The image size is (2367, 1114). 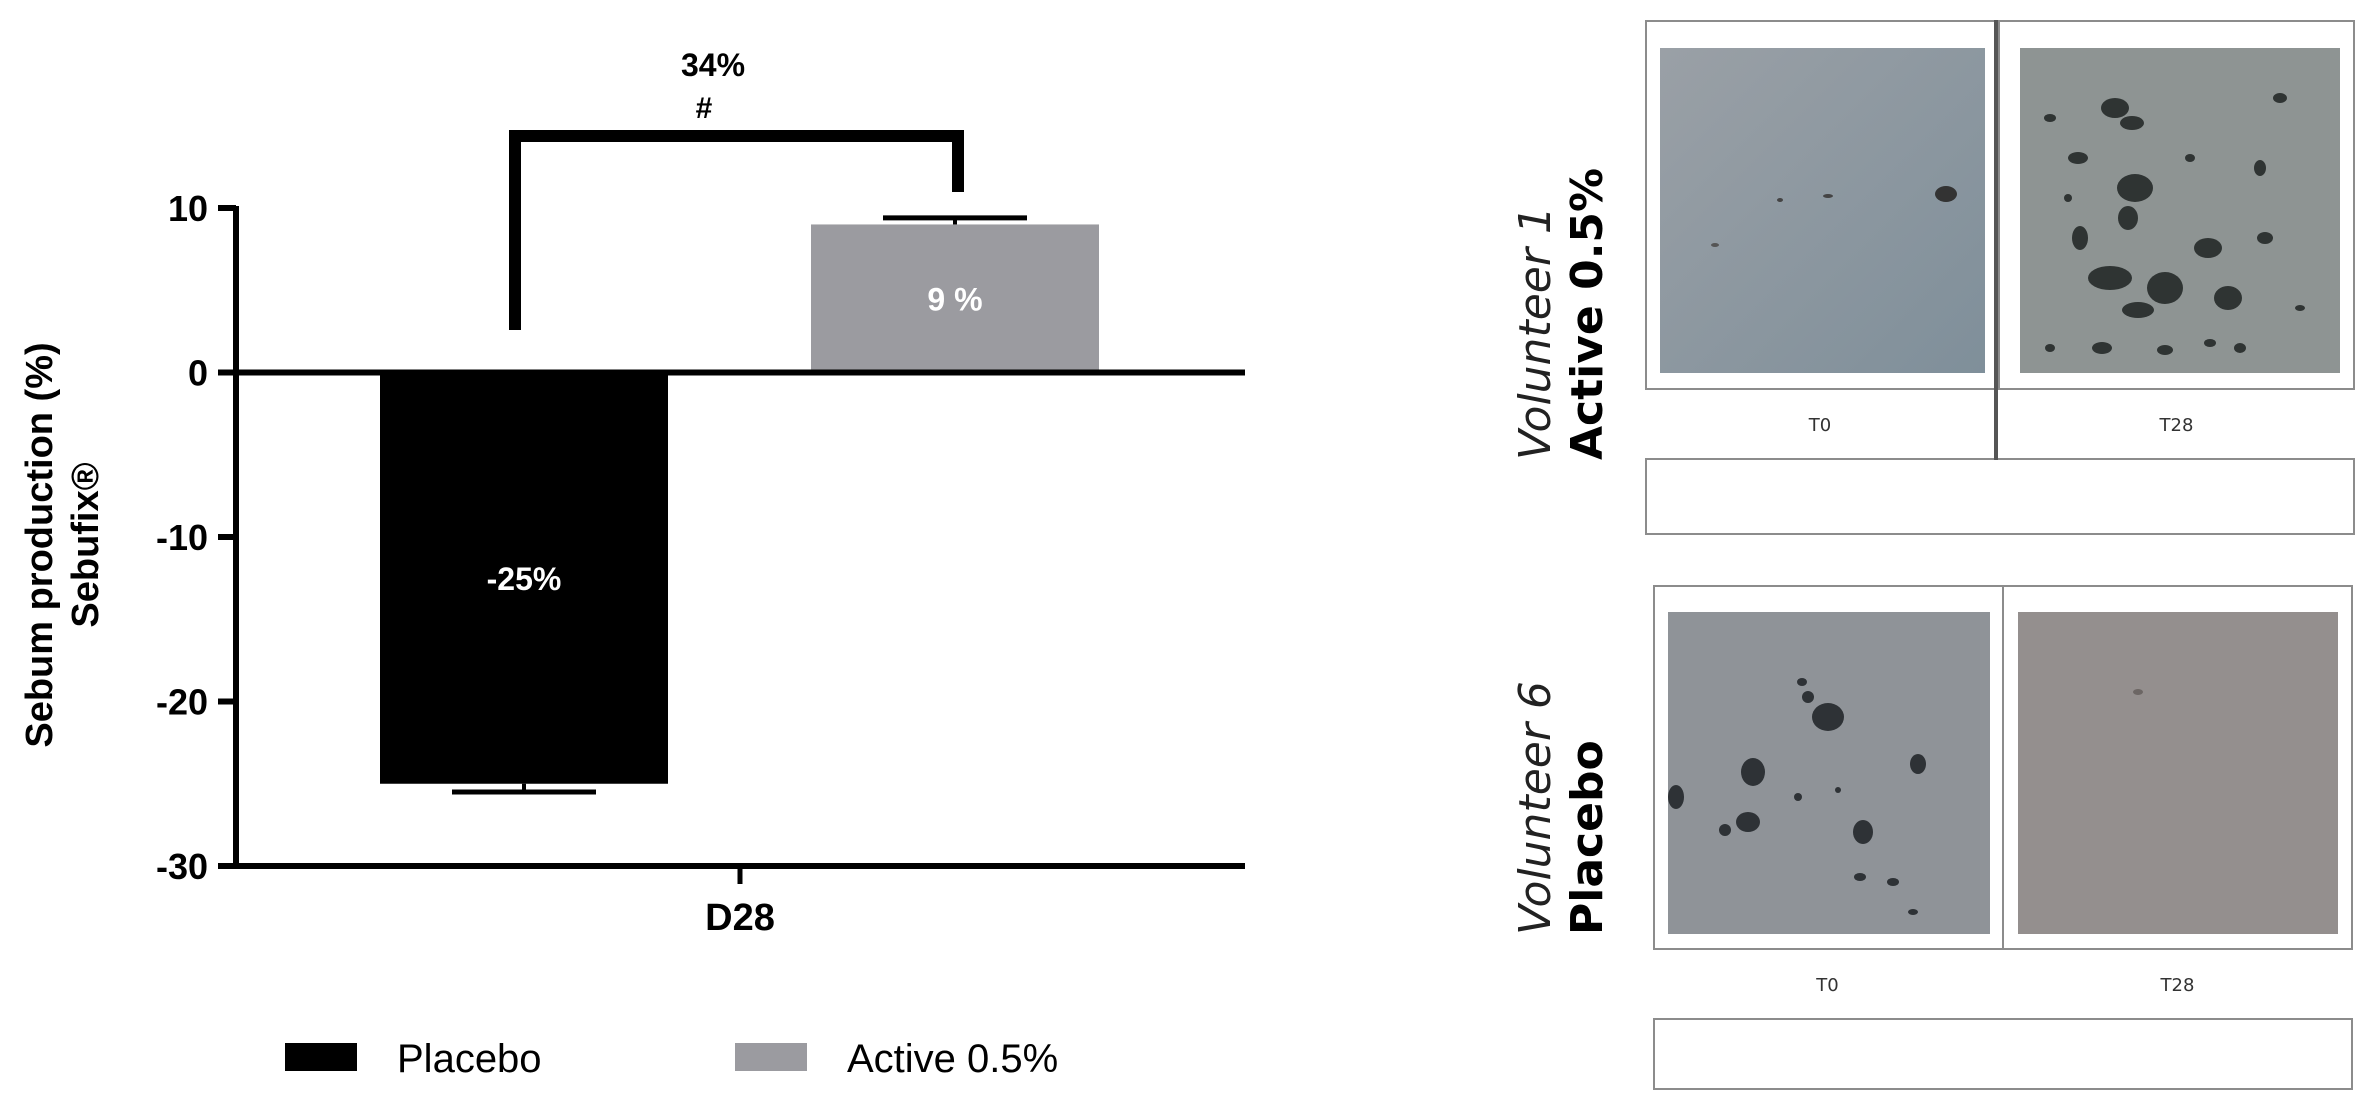 What do you see at coordinates (736, 230) in the screenshot?
I see `significance-bracket` at bounding box center [736, 230].